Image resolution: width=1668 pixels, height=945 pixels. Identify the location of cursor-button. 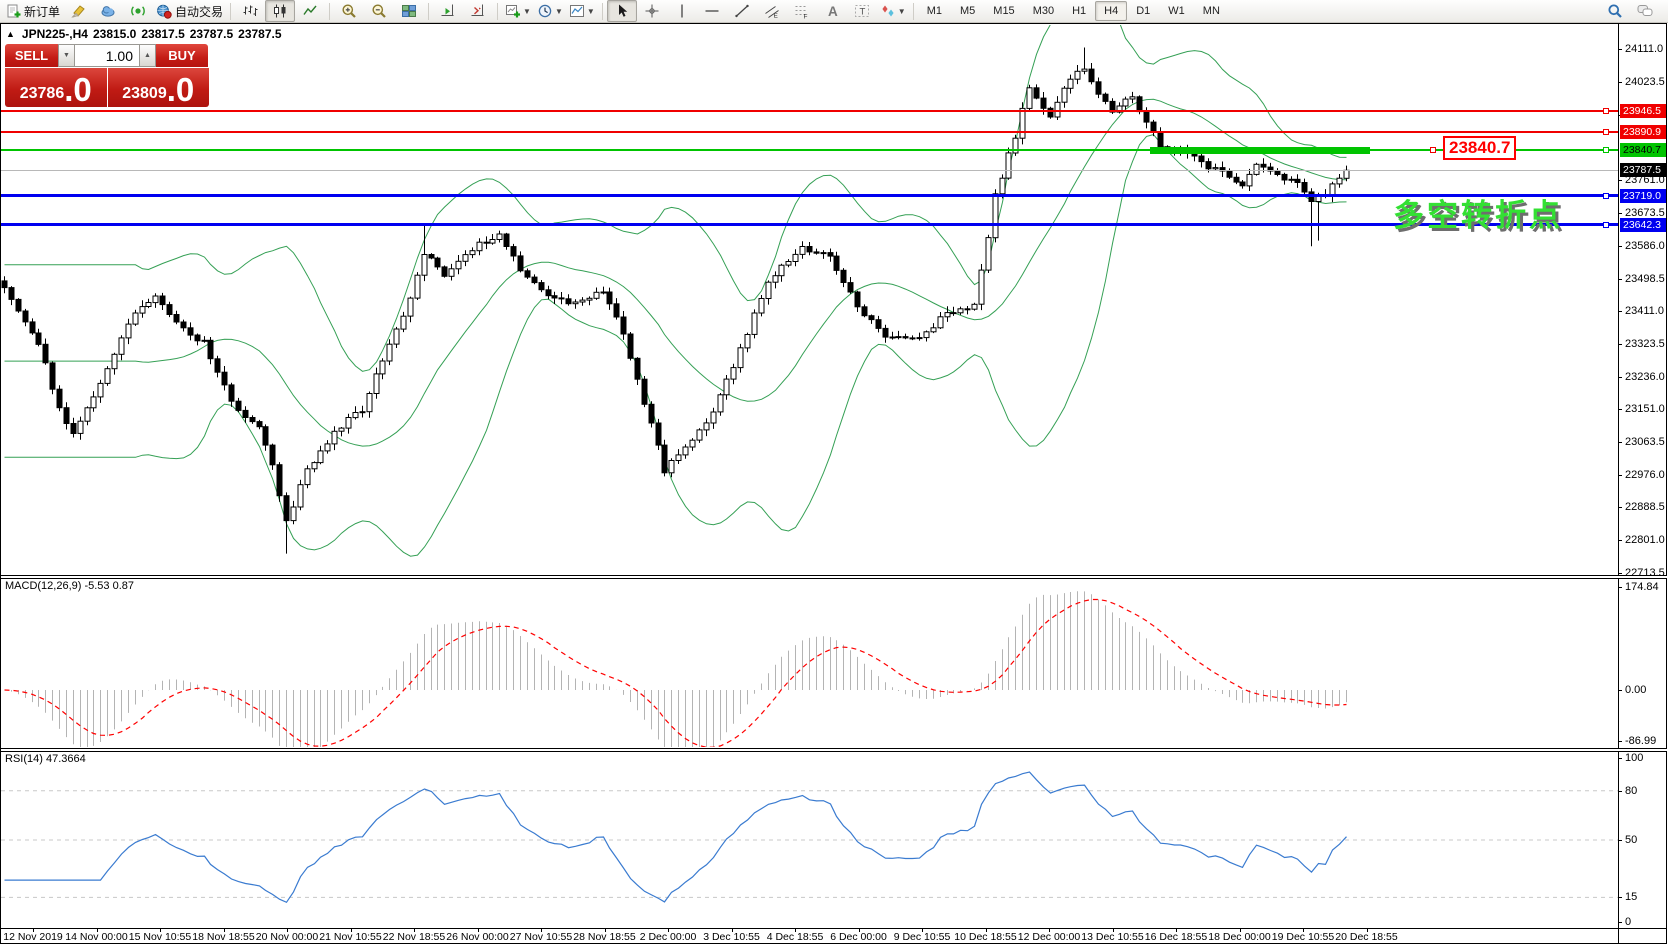
(621, 11).